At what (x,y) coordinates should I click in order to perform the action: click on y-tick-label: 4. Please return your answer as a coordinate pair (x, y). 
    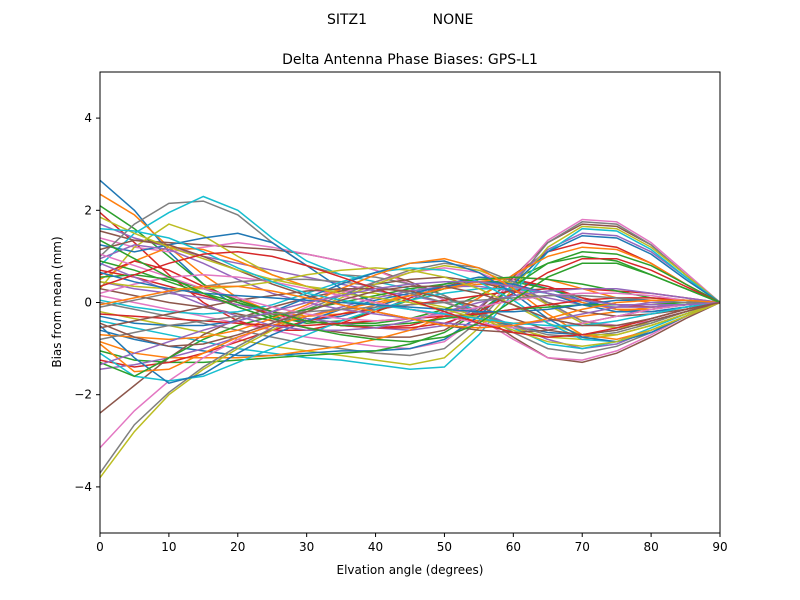
    Looking at the image, I should click on (88, 118).